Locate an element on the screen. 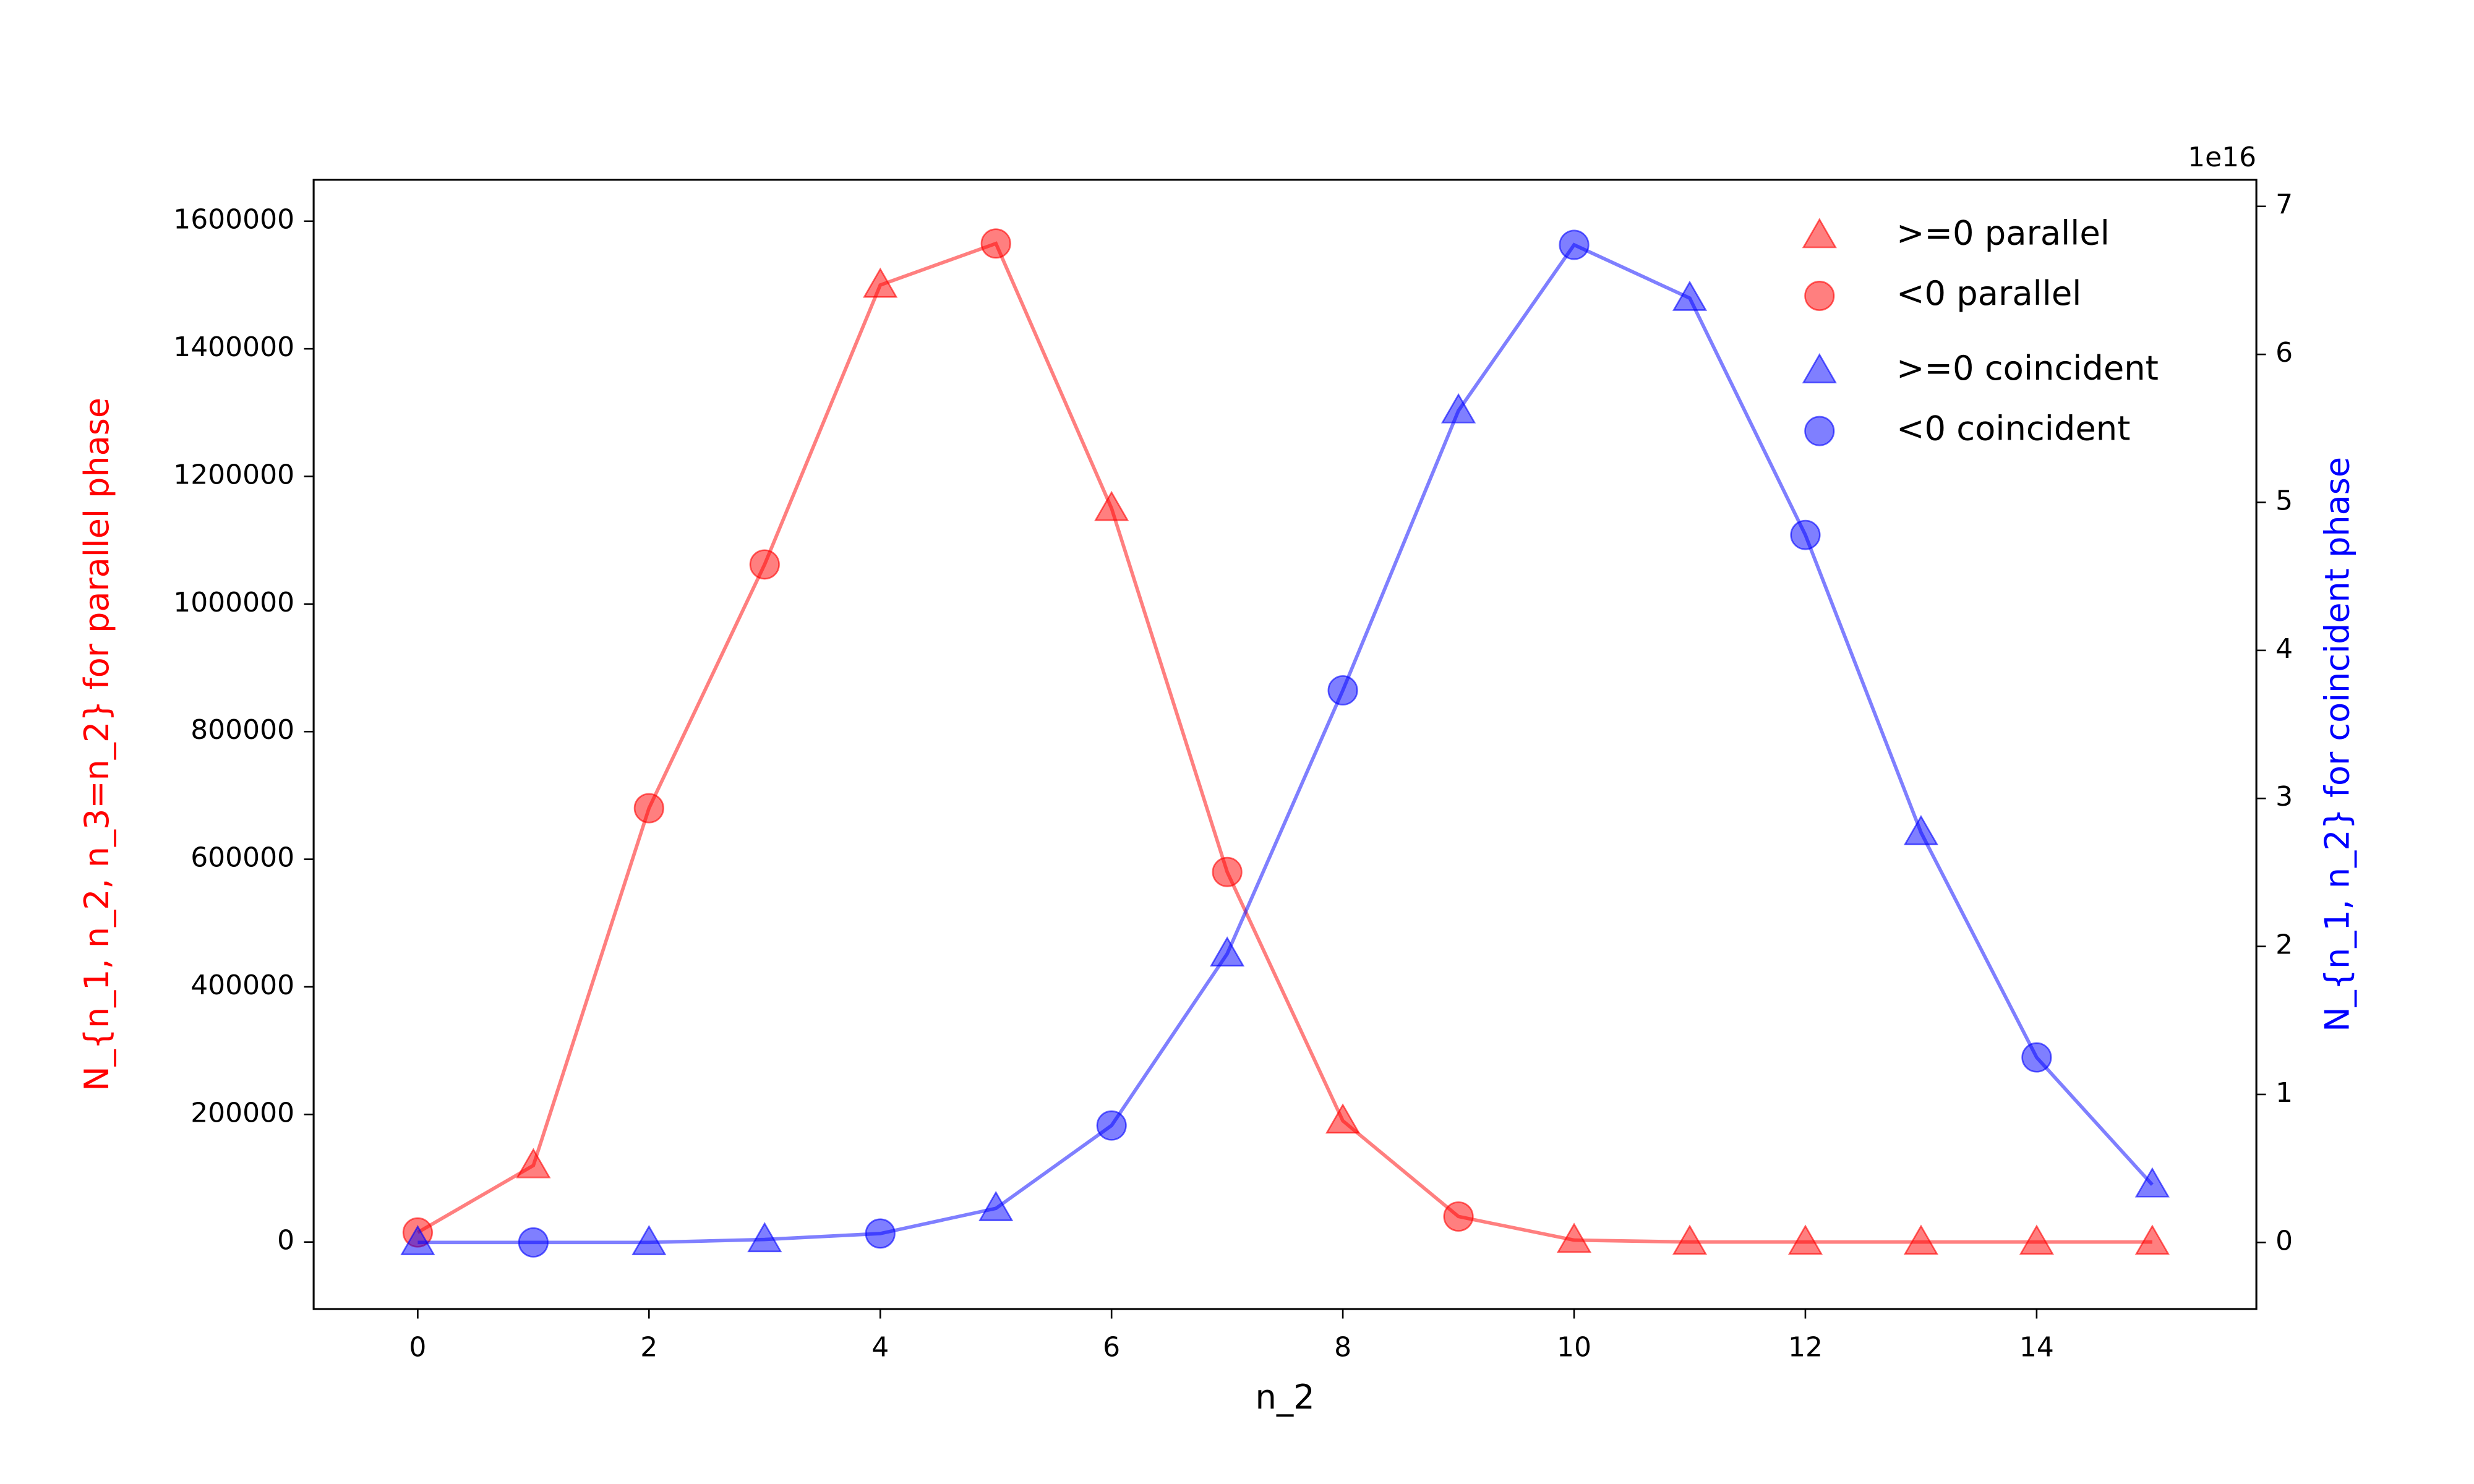 Image resolution: width=2474 pixels, height=1484 pixels. y2-offset-label: 1e16 is located at coordinates (2222, 157).